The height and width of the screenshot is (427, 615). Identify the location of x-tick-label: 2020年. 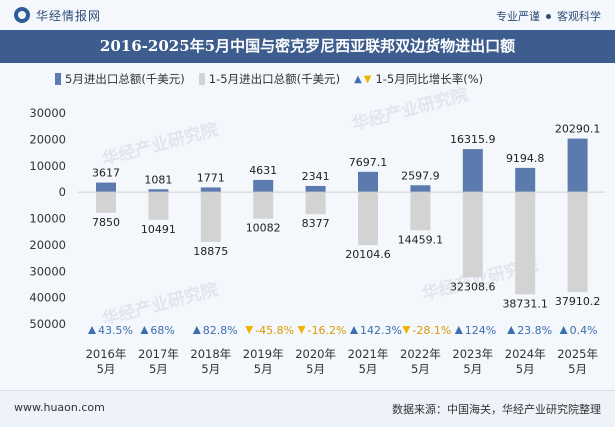
(315, 354).